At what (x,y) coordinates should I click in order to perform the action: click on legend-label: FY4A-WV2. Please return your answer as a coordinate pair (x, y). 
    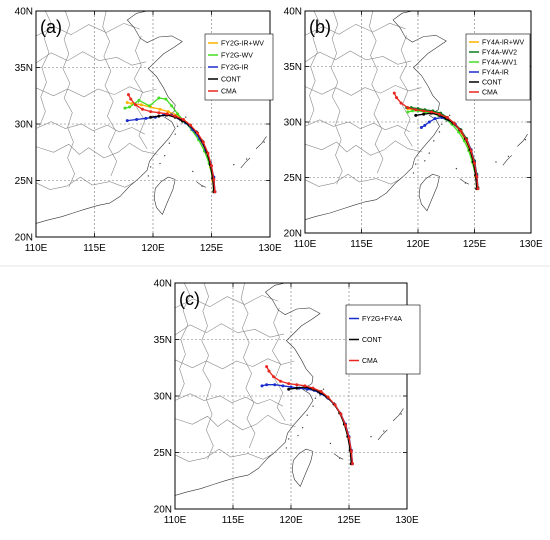
    Looking at the image, I should click on (499, 53).